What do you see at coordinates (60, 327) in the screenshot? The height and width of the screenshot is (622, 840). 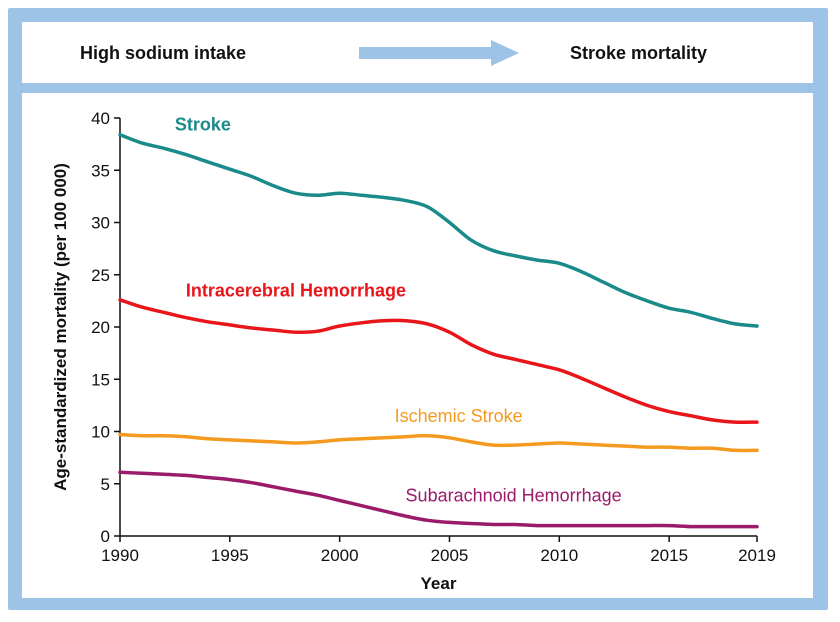 I see `y-axis-title: Age-standardized mortality (per 100 000)` at bounding box center [60, 327].